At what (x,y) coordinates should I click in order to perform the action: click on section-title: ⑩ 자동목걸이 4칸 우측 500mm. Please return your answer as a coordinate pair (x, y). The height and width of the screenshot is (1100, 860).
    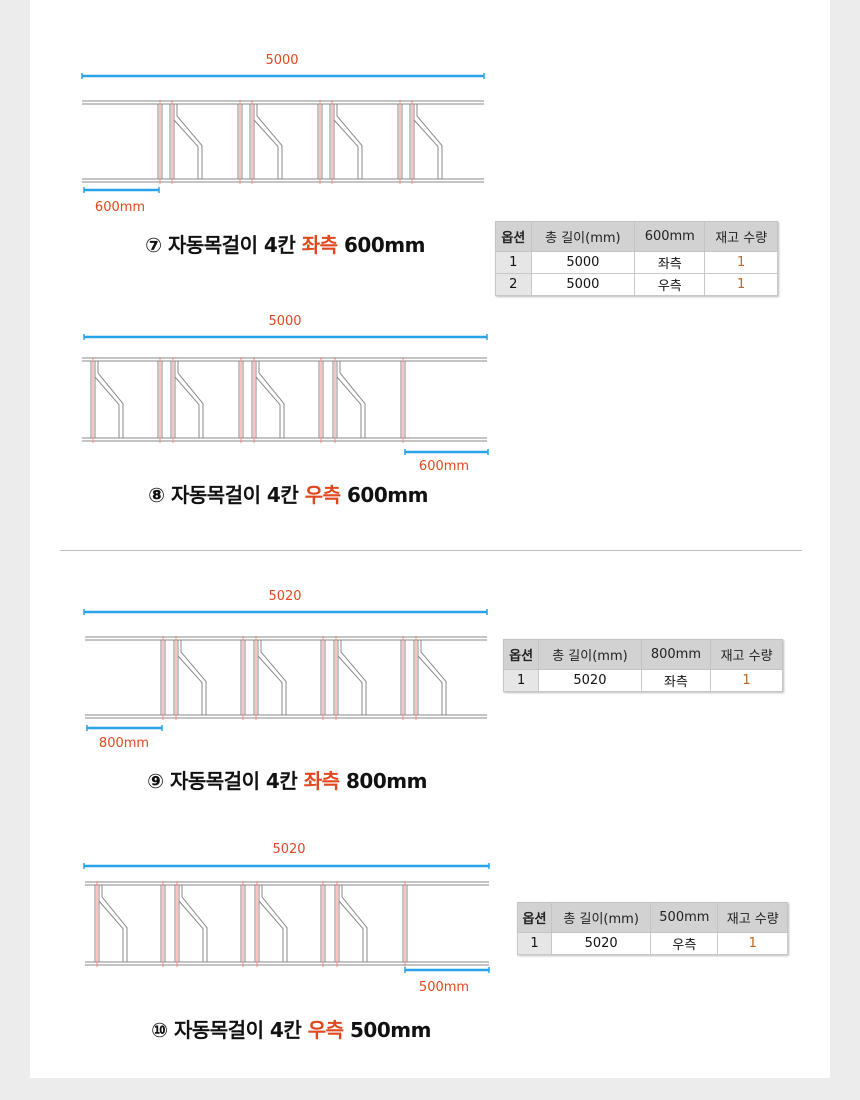
    Looking at the image, I should click on (291, 1028).